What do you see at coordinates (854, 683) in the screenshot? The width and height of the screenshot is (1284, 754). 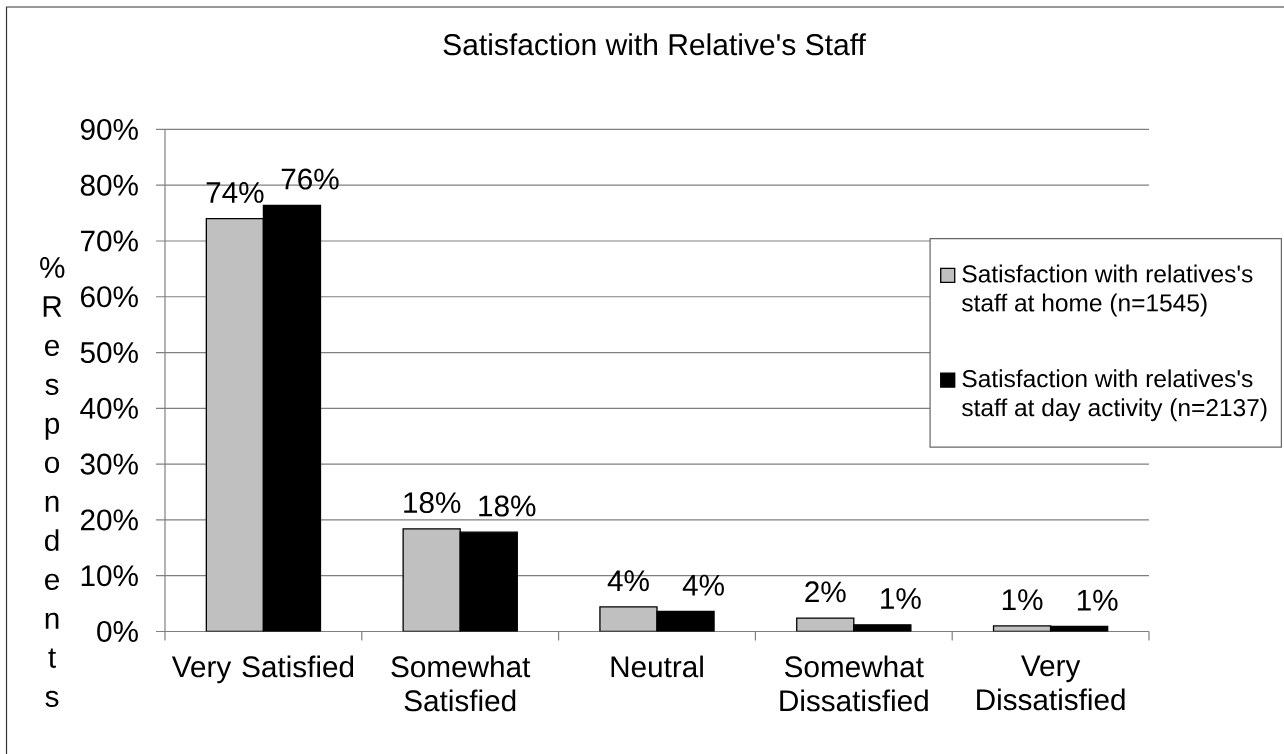 I see `x-tick-label: Somewhat Dissatisfied` at bounding box center [854, 683].